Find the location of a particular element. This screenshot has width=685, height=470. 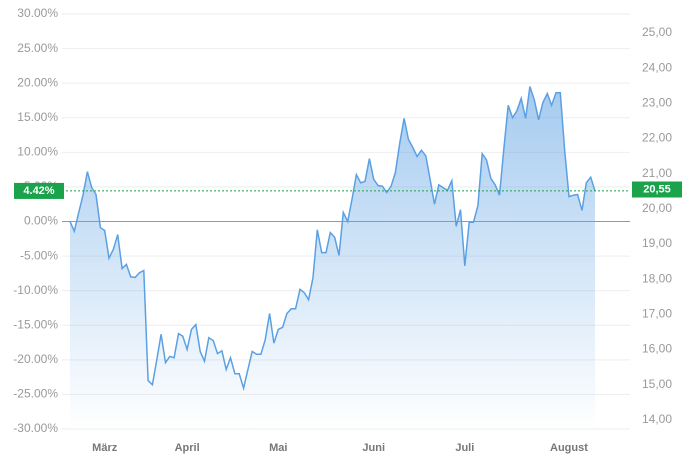

last-price-box is located at coordinates (657, 189).